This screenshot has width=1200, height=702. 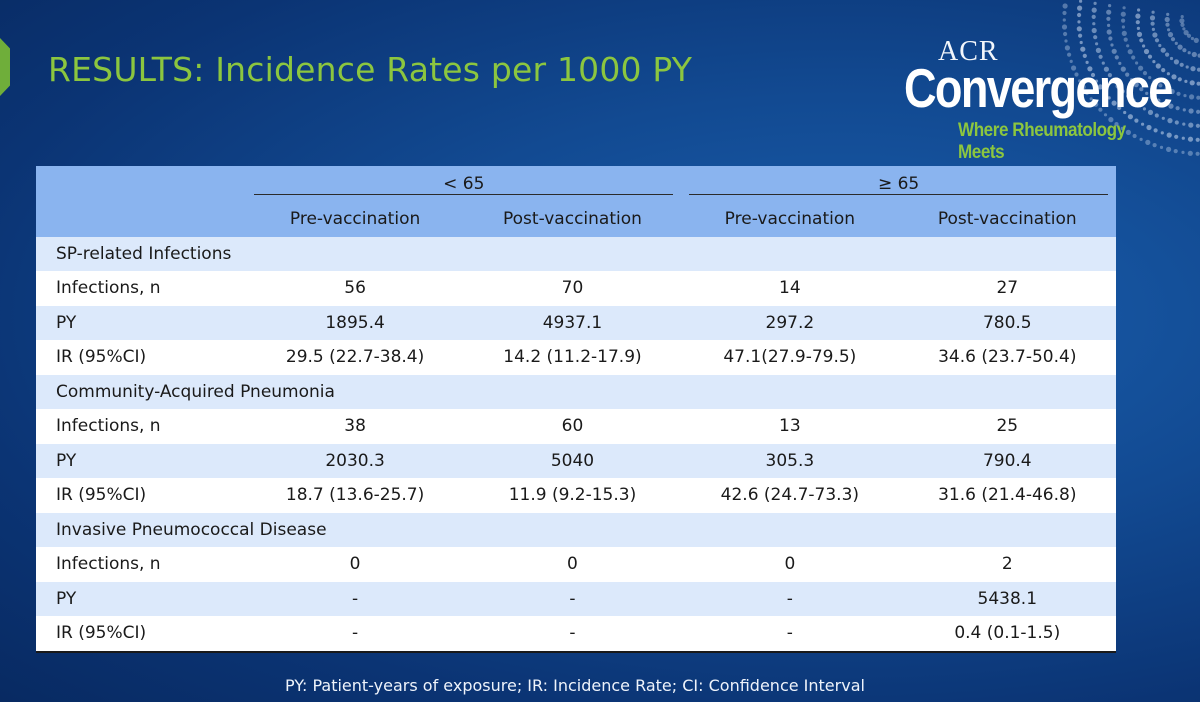 I want to click on section-title: Invasive Pneumococcal Disease, so click(x=576, y=529).